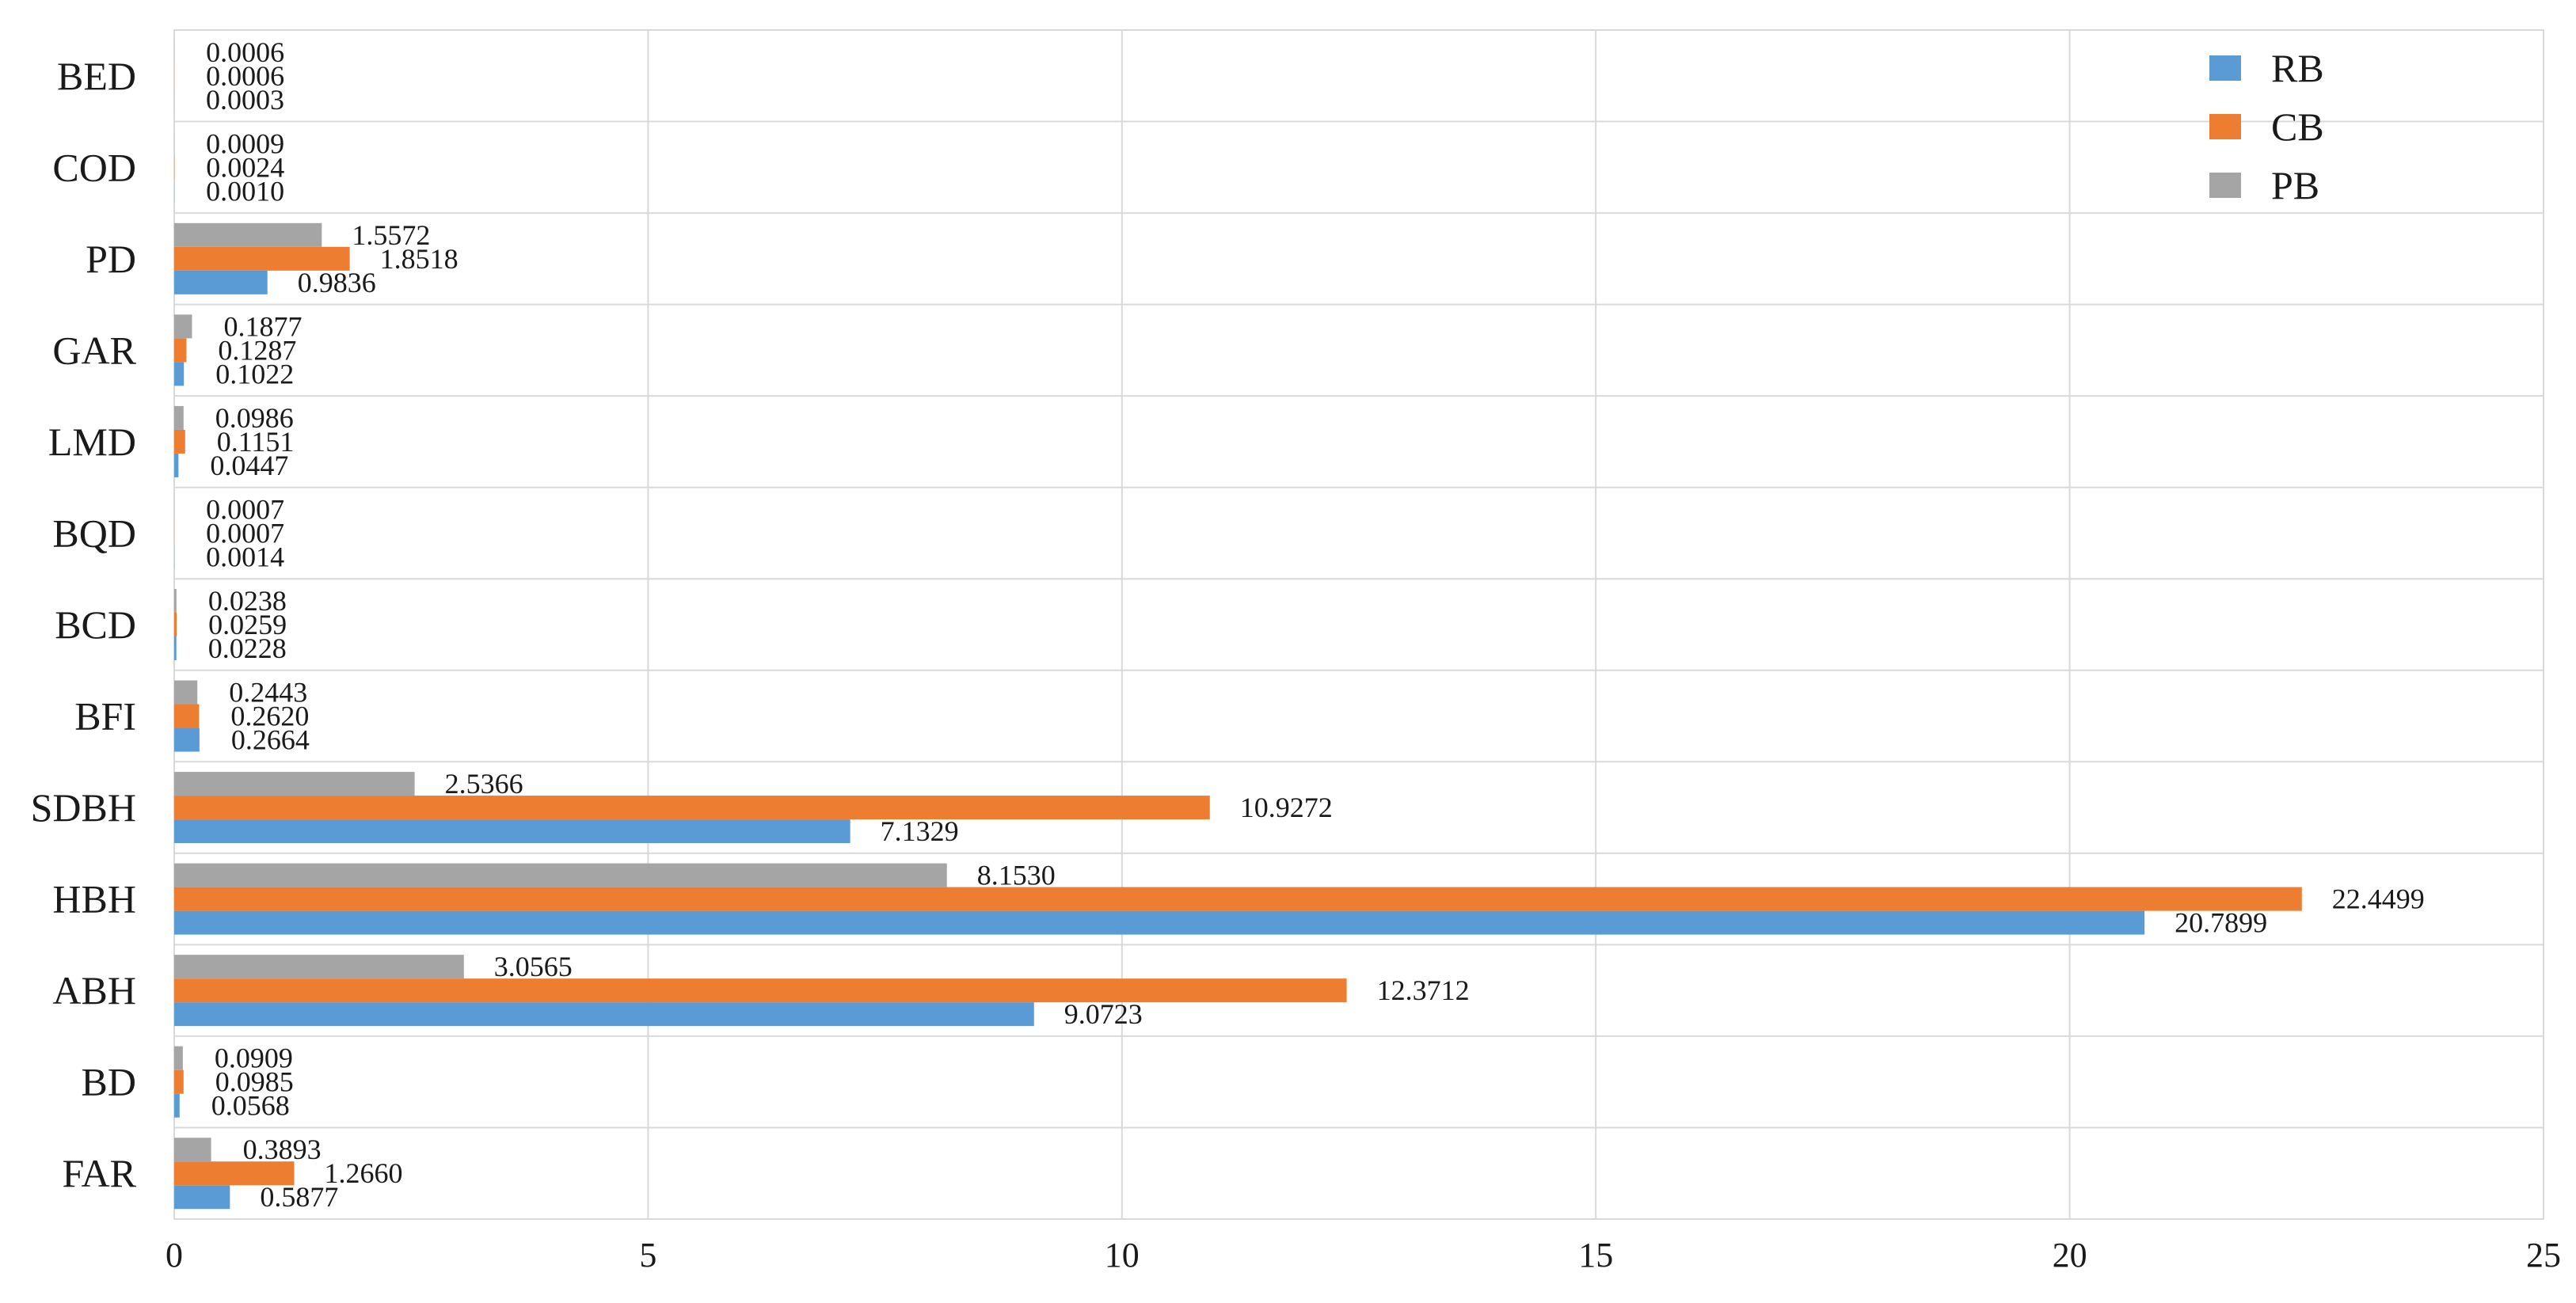 This screenshot has height=1303, width=2576. I want to click on category-label: HBH, so click(94, 899).